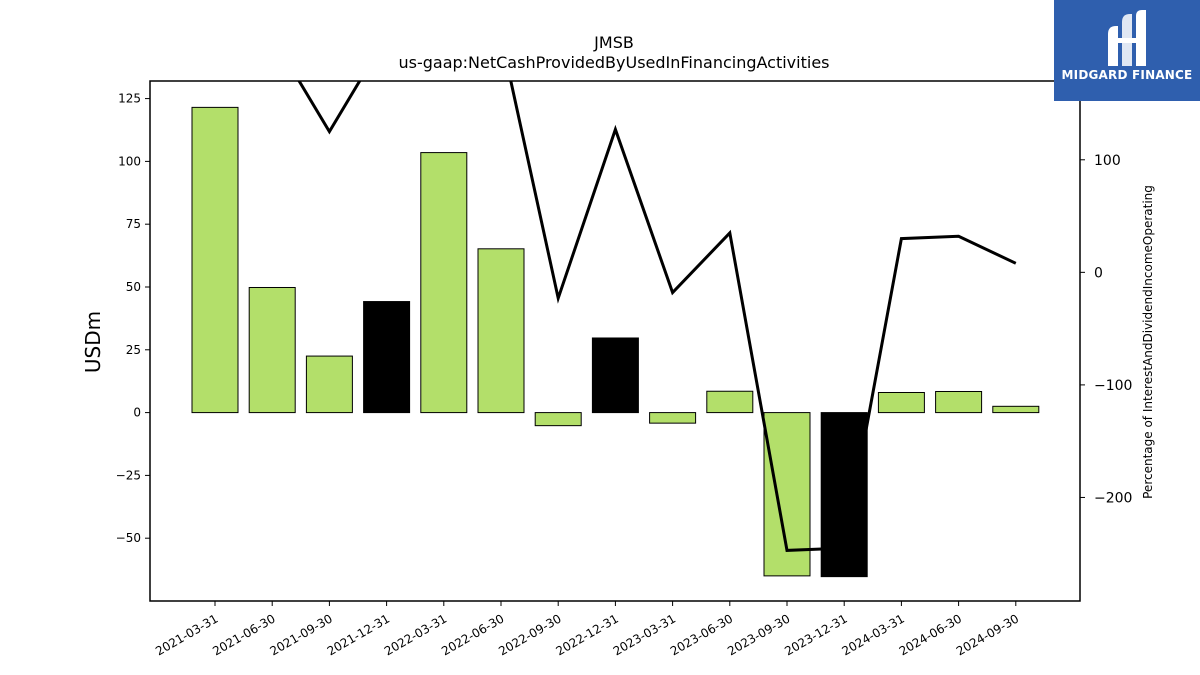 This screenshot has height=675, width=1200. Describe the element at coordinates (644, 634) in the screenshot. I see `x-tick-label: 2023-03-31` at that location.